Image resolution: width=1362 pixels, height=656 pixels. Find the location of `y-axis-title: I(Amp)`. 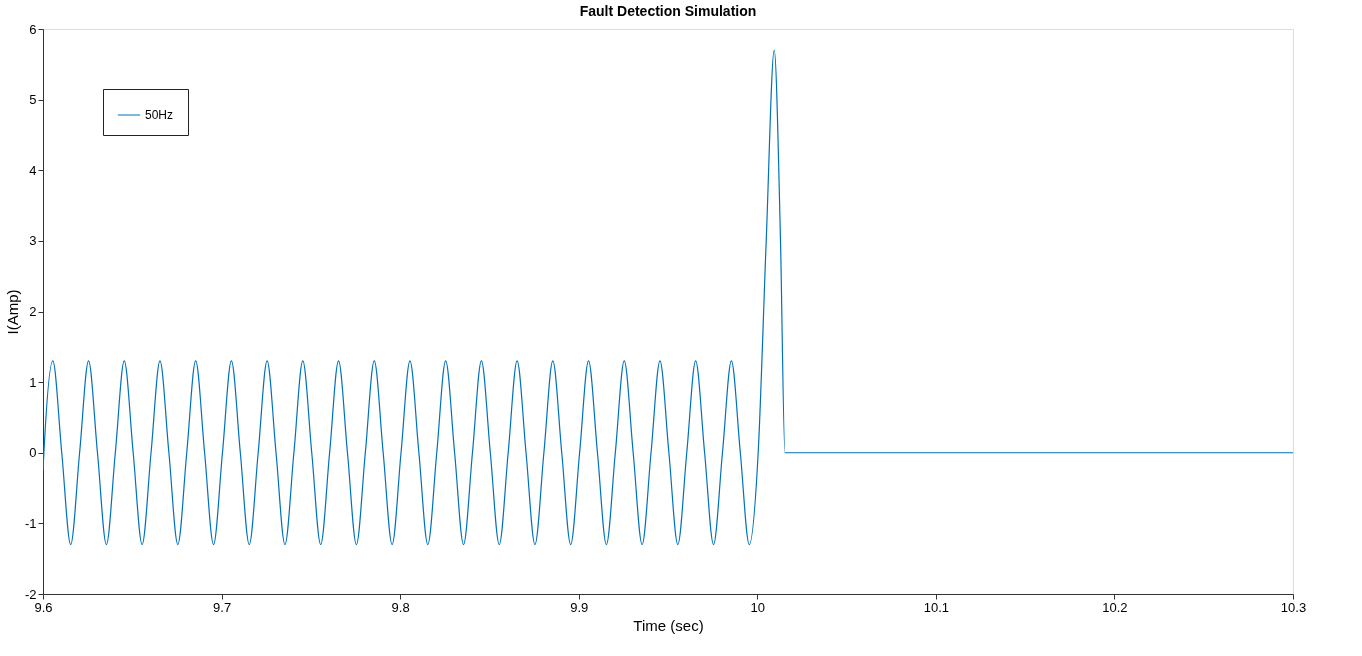

y-axis-title: I(Amp) is located at coordinates (12, 312).